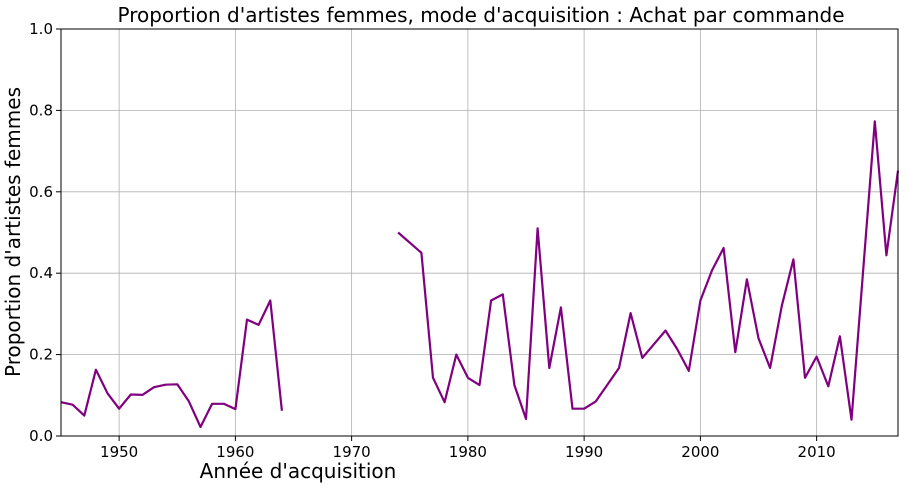  I want to click on x-tick-label: 2010, so click(817, 452).